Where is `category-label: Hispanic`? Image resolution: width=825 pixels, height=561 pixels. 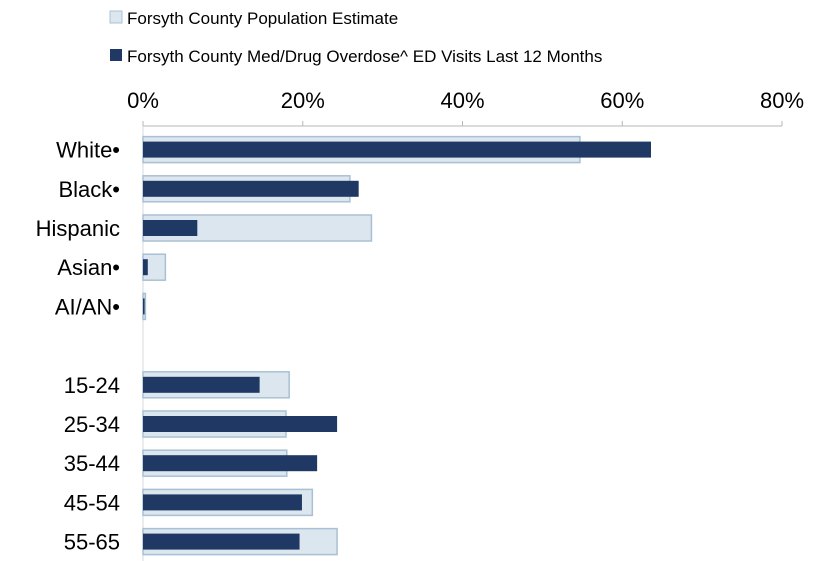 category-label: Hispanic is located at coordinates (78, 228).